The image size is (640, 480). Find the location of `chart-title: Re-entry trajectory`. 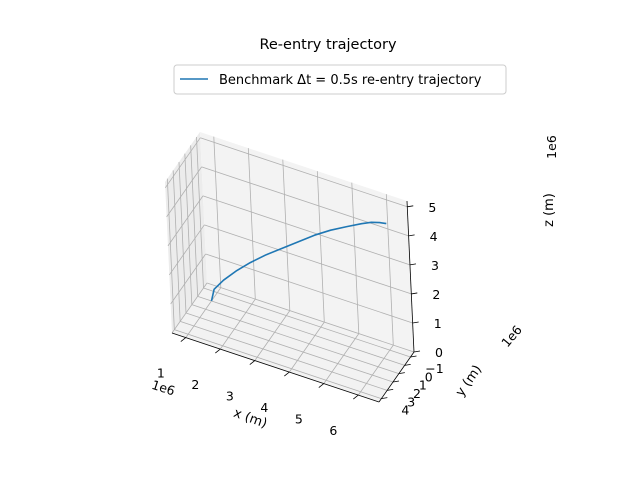

chart-title: Re-entry trajectory is located at coordinates (327, 45).